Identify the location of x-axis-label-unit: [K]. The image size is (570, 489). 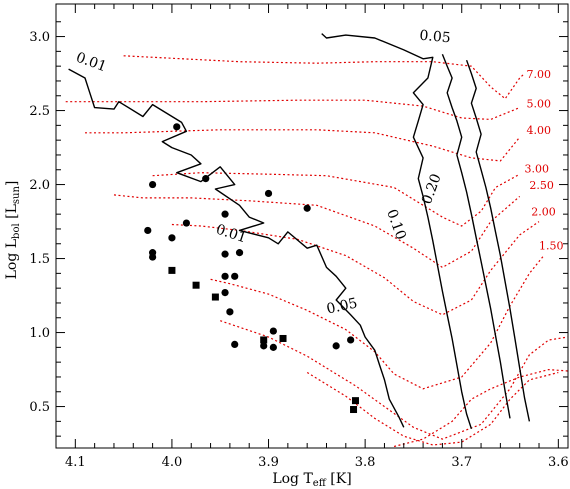
(339, 479).